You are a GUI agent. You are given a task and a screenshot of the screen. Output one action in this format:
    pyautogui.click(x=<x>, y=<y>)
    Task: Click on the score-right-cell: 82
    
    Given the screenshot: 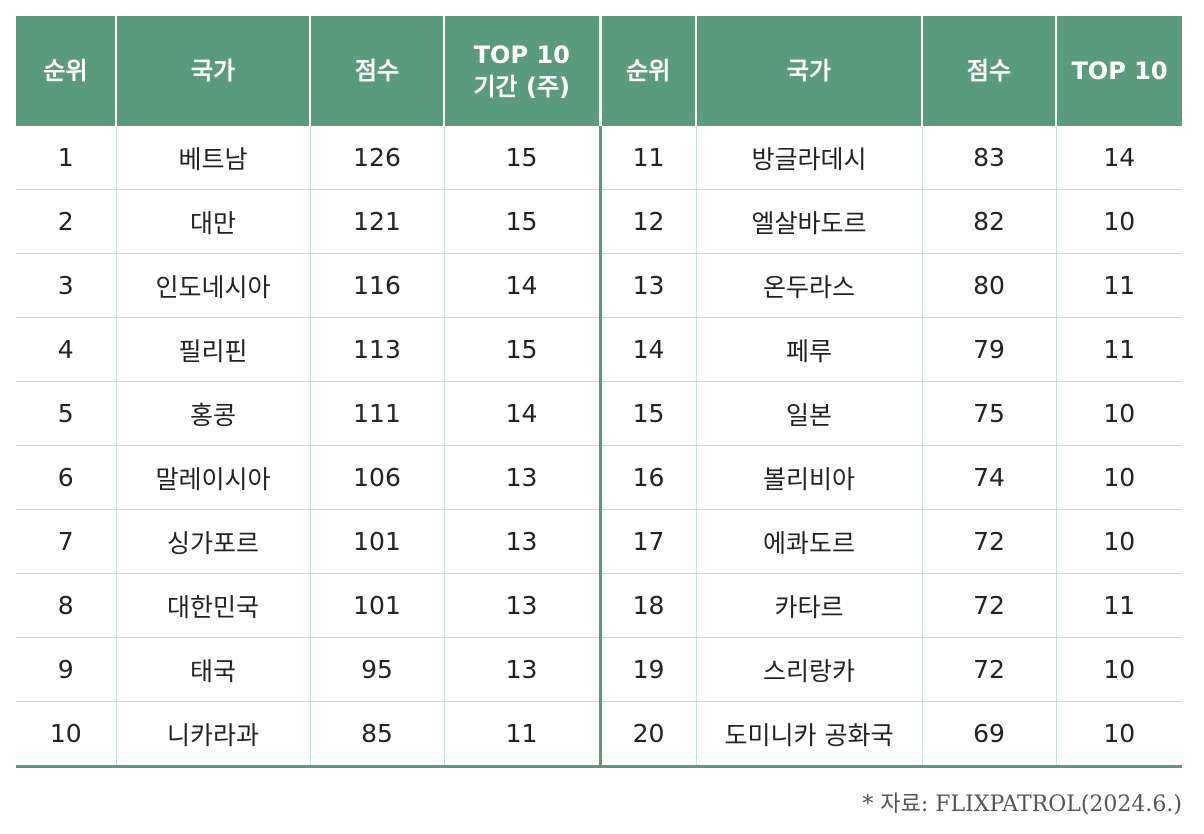 What is the action you would take?
    pyautogui.click(x=989, y=221)
    